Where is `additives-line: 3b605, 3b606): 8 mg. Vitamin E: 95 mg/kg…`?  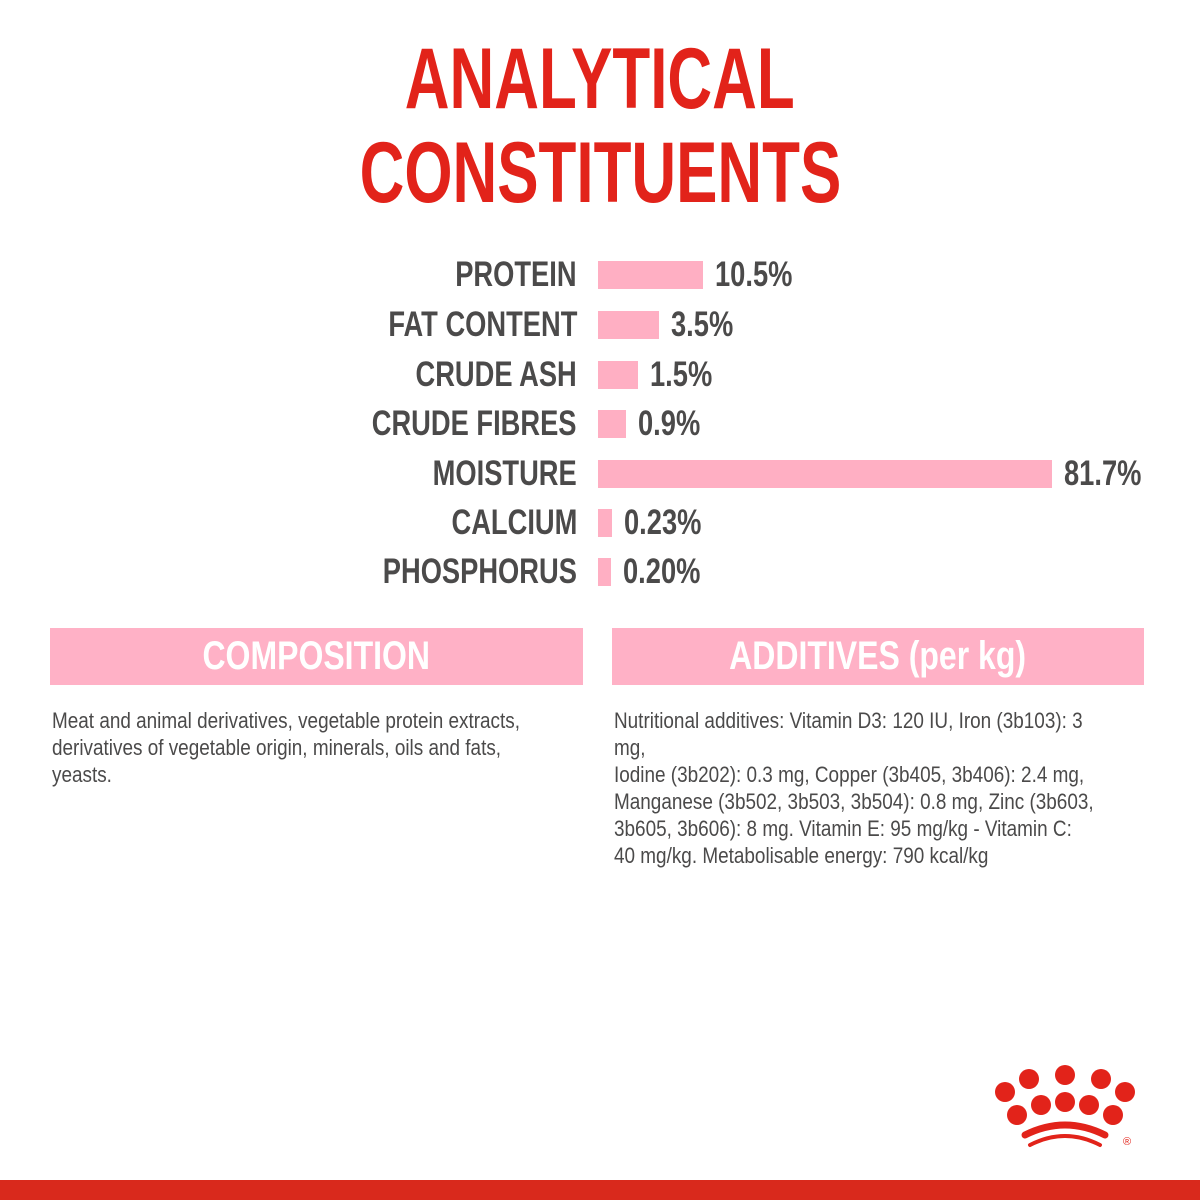
additives-line: 3b605, 3b606): 8 mg. Vitamin E: 95 mg/kg… is located at coordinates (843, 828).